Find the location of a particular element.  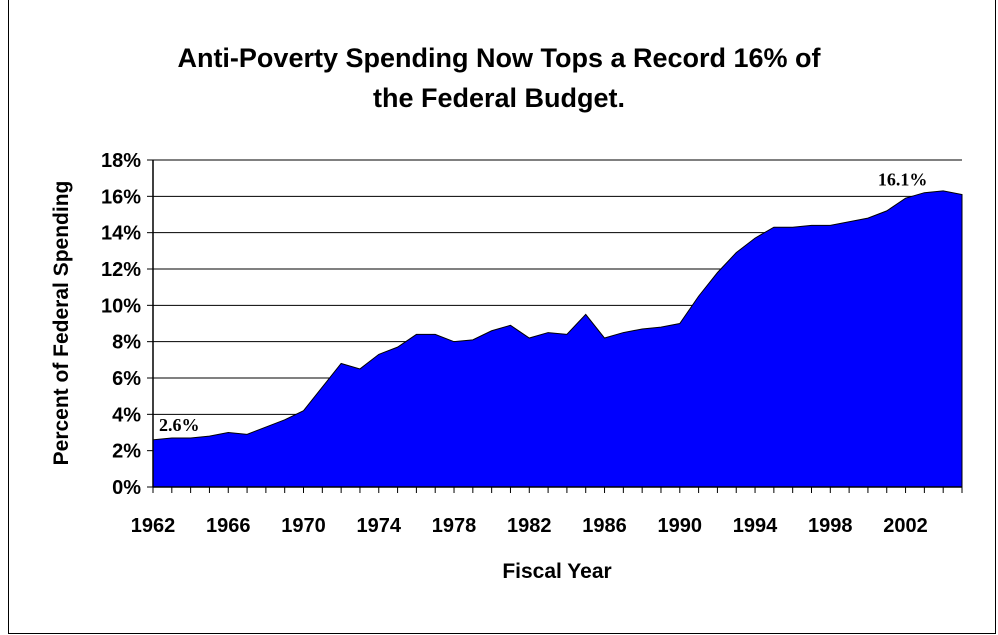

x-tick-label: 2002 is located at coordinates (905, 526).